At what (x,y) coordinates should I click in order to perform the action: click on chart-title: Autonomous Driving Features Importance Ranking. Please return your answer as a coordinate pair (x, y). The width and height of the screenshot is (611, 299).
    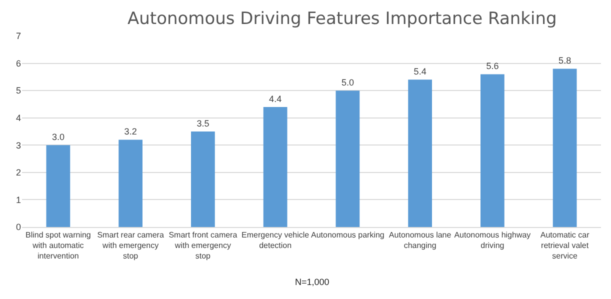
    Looking at the image, I should click on (342, 18).